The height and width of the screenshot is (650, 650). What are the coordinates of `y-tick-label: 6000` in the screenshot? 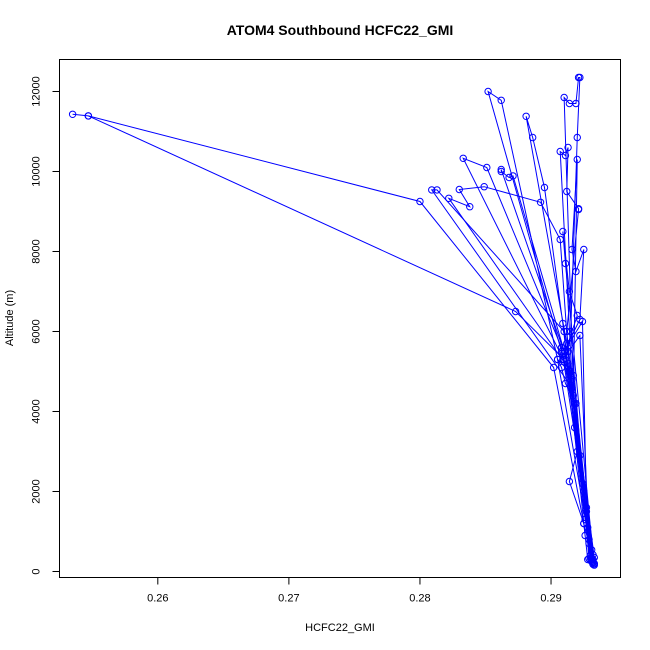 It's located at (37, 331).